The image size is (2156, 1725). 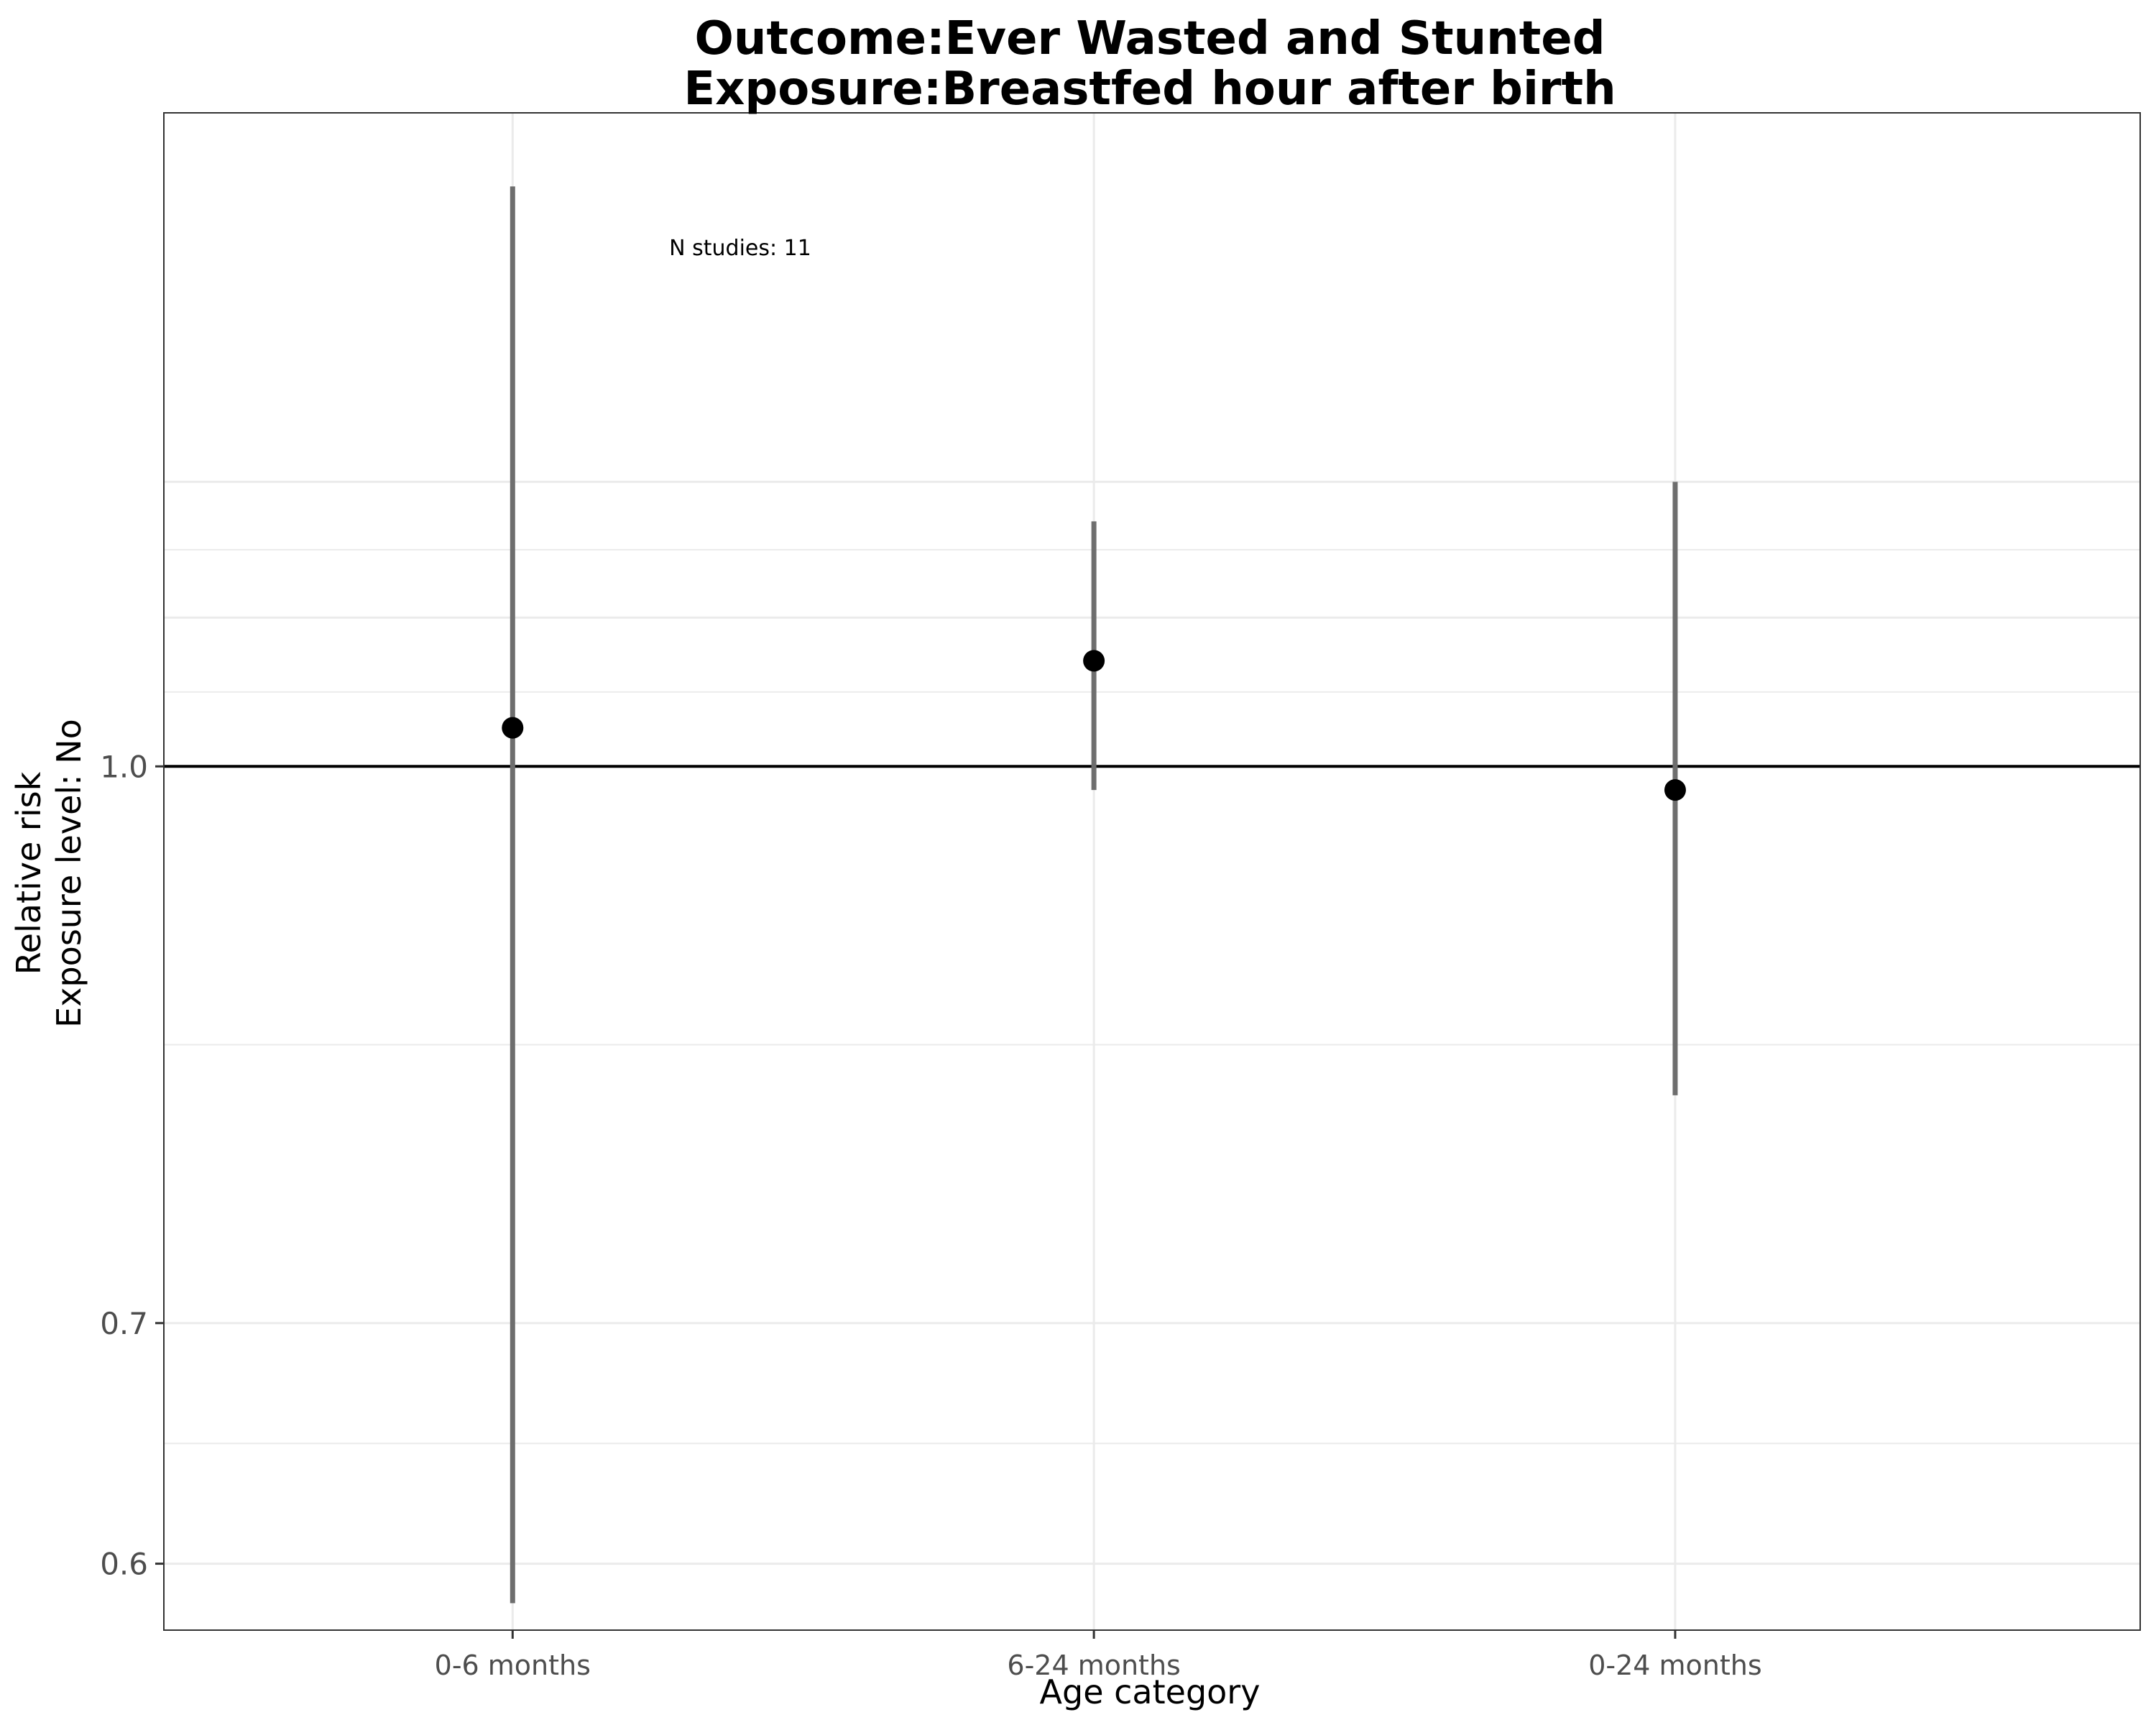 What do you see at coordinates (1093, 1665) in the screenshot?
I see `x-tick-label: 6-24 months` at bounding box center [1093, 1665].